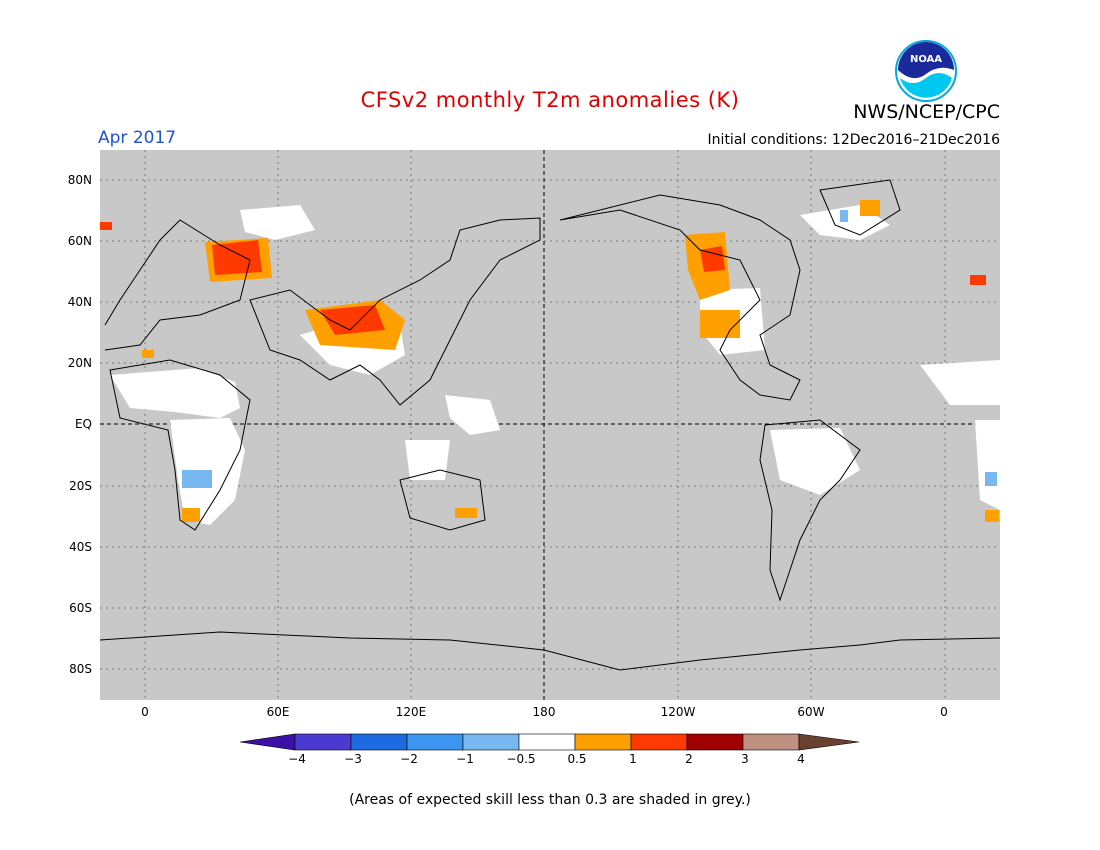 This screenshot has width=1100, height=850. I want to click on lon-tick-60w: 60W, so click(811, 712).